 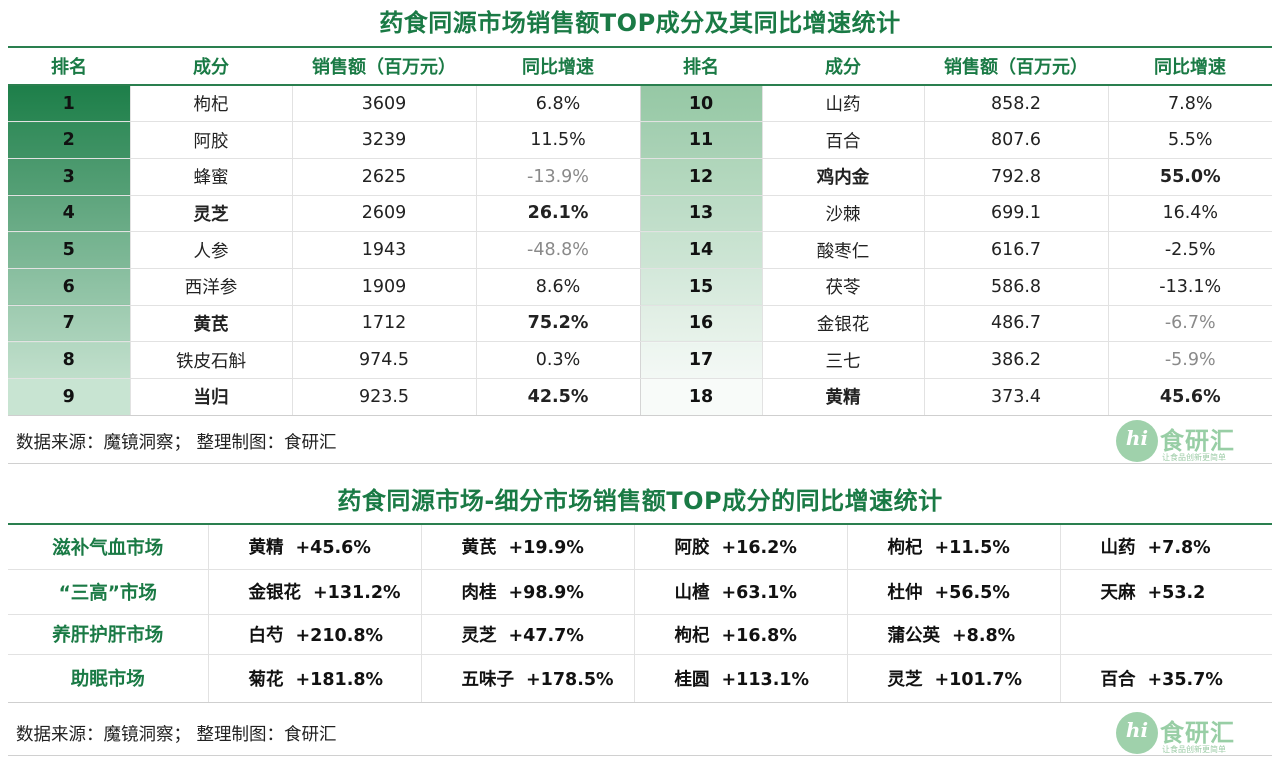 I want to click on cell-sales: 858.2, so click(x=1015, y=104).